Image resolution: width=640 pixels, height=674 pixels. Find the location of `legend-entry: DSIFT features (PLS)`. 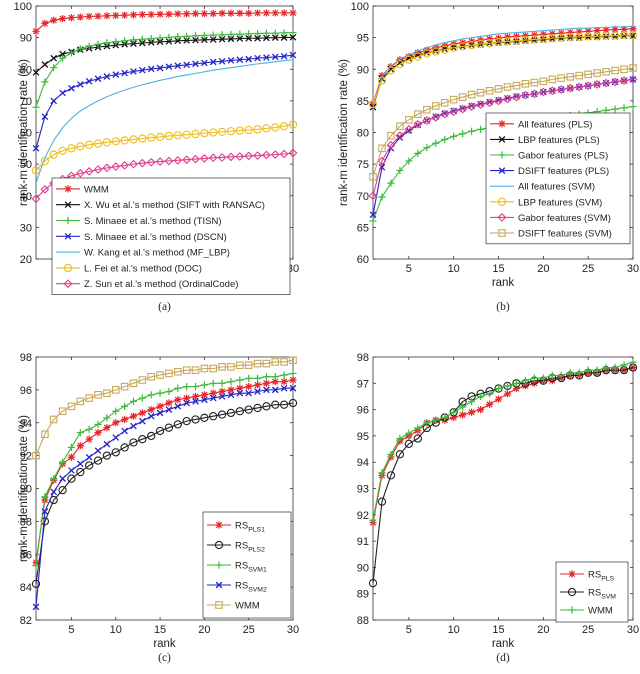

legend-entry: DSIFT features (PLS) is located at coordinates (563, 171).